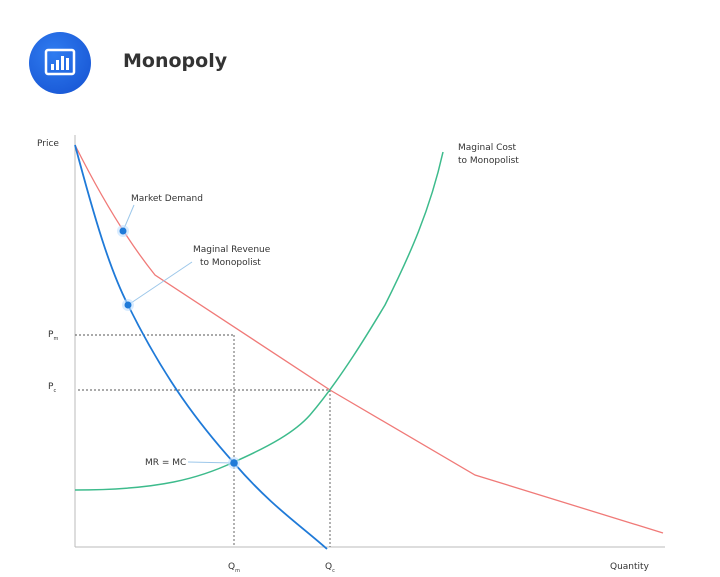  Describe the element at coordinates (488, 161) in the screenshot. I see `mc-label-line2: to Monopolist` at that location.